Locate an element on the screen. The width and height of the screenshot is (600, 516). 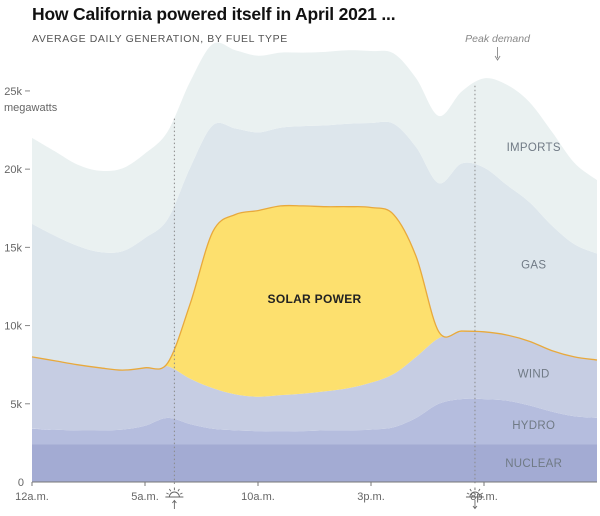
x-tick-label: 8p.m. is located at coordinates (484, 497).